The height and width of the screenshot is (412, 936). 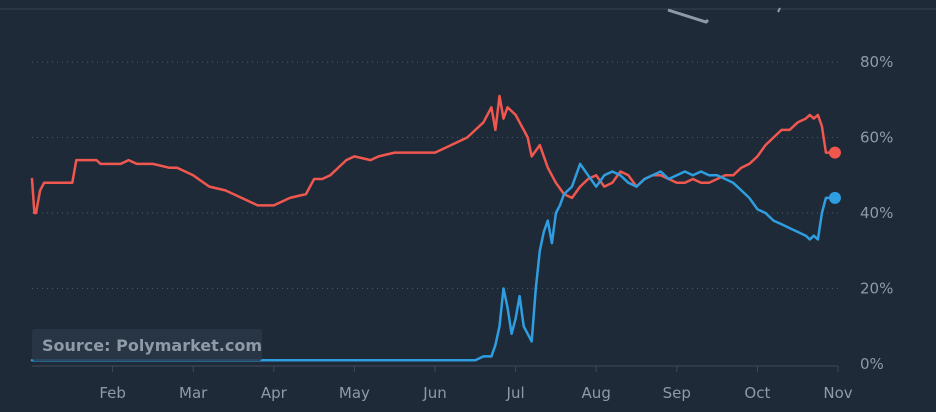 What do you see at coordinates (476, 384) in the screenshot?
I see `x-axis-ticks: Feb Mar Apr May Jun Jul Aug Sep Oct Nov` at bounding box center [476, 384].